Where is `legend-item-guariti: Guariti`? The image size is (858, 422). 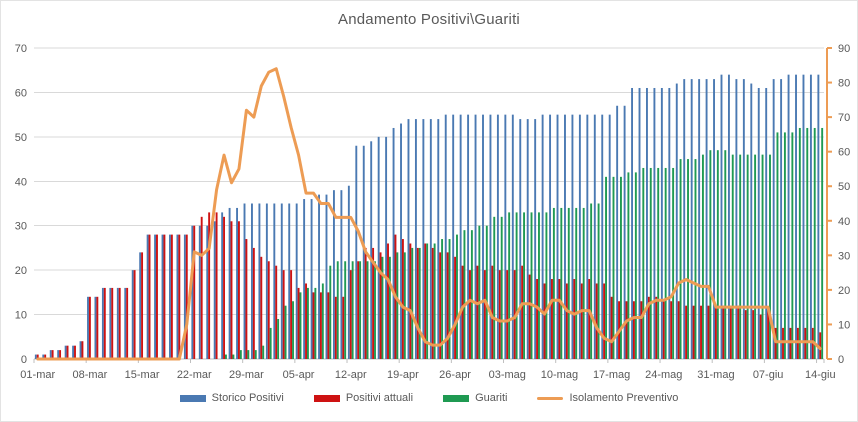
legend-item-guariti: Guariti is located at coordinates (475, 398).